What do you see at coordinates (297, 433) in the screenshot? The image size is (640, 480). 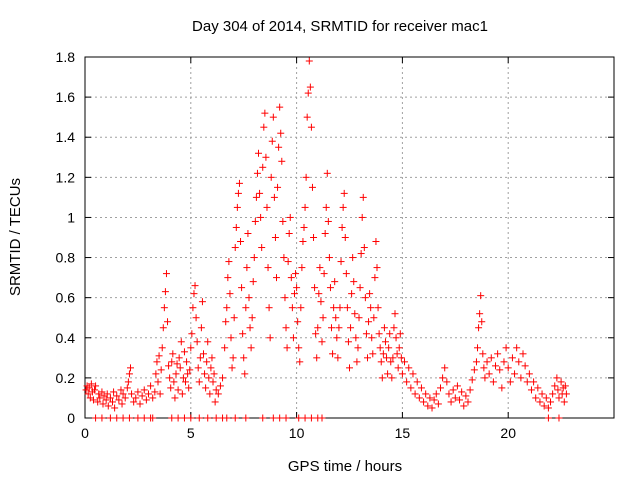 I see `x-tick-label: 10` at bounding box center [297, 433].